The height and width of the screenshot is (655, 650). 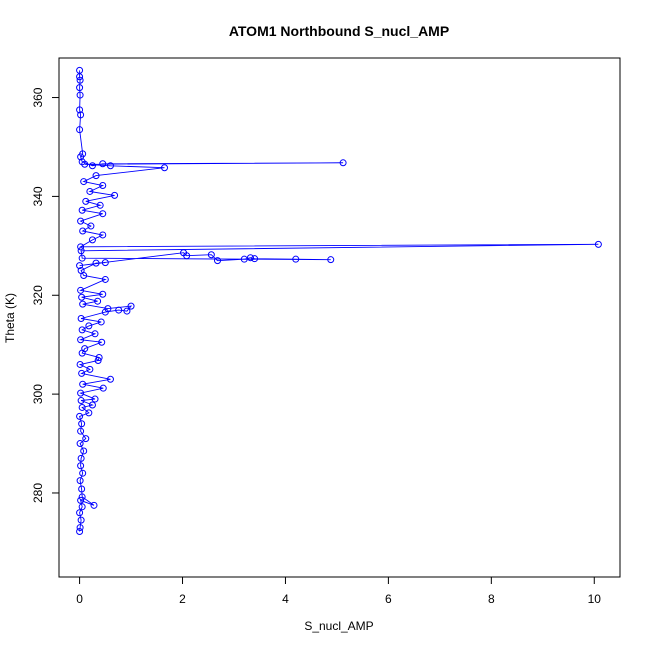 What do you see at coordinates (388, 599) in the screenshot?
I see `x-tick-label: 6` at bounding box center [388, 599].